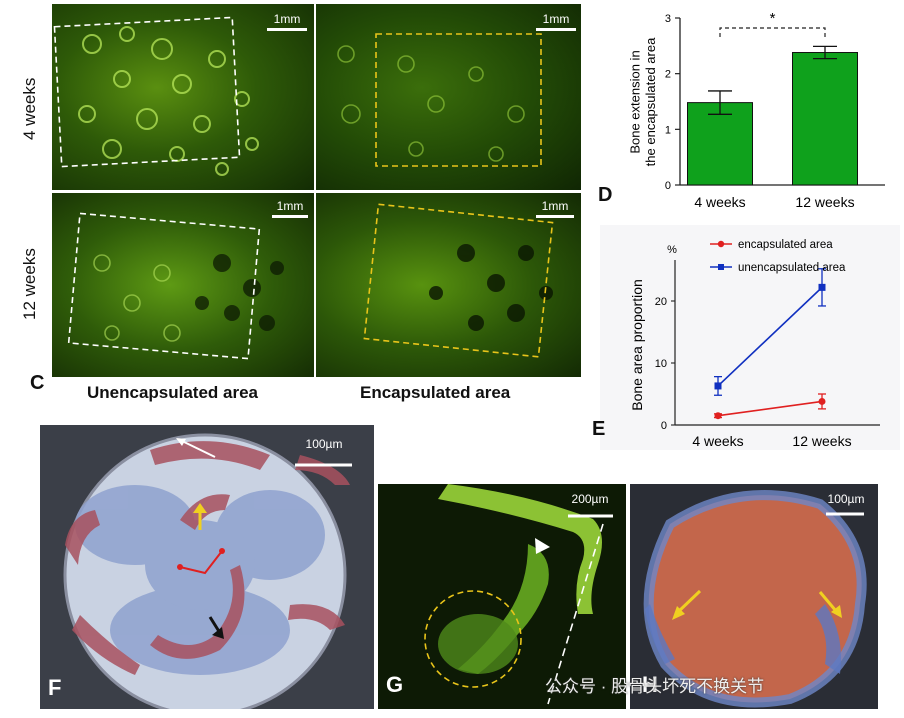 This screenshot has height=718, width=904. I want to click on panel-label-h: H, so click(650, 684).